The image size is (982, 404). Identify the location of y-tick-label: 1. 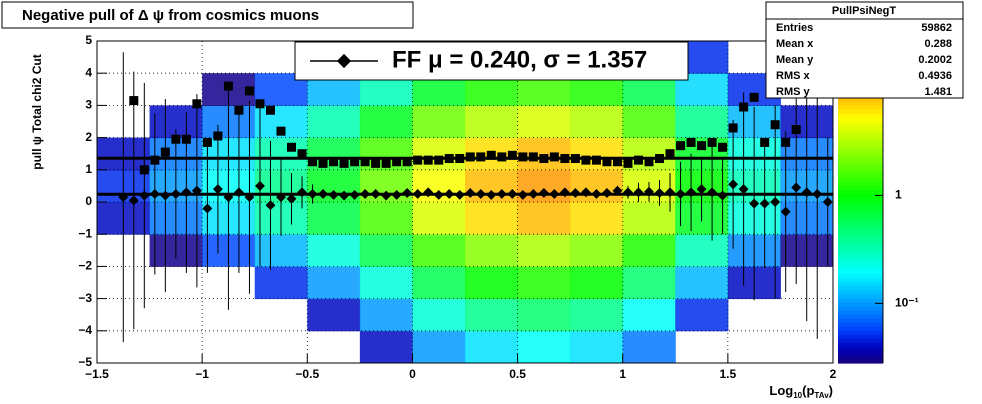
(88, 169).